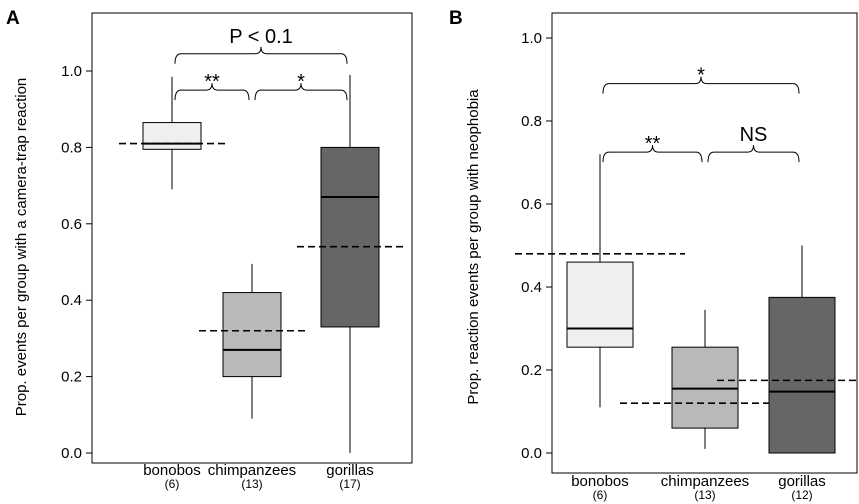  What do you see at coordinates (456, 18) in the screenshot?
I see `panel-letter-b: B` at bounding box center [456, 18].